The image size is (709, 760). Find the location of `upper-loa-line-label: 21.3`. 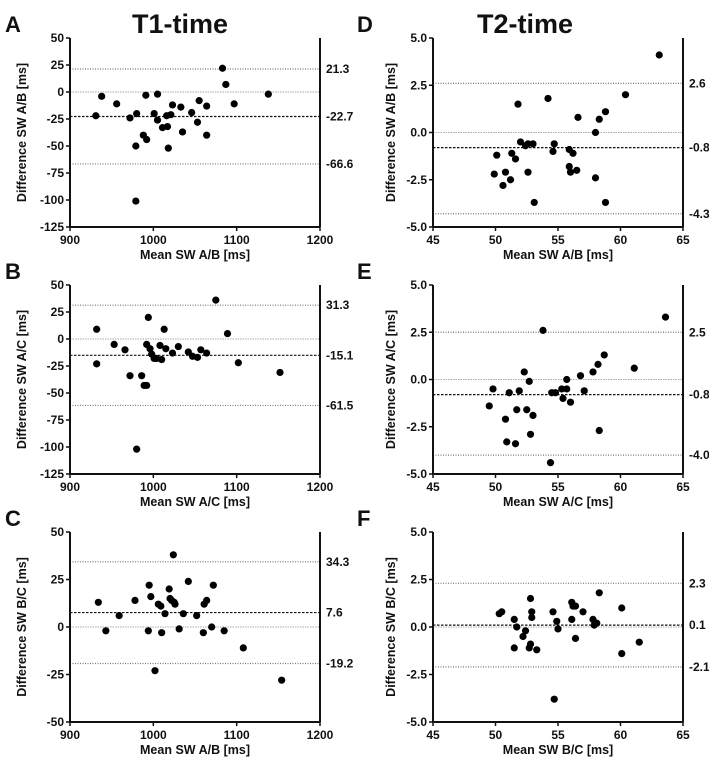

upper-loa-line-label: 21.3 is located at coordinates (338, 69).